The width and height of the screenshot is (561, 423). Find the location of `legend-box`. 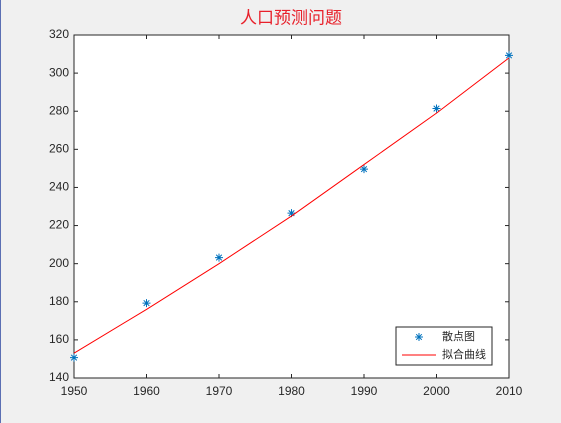

legend-box is located at coordinates (444, 346).